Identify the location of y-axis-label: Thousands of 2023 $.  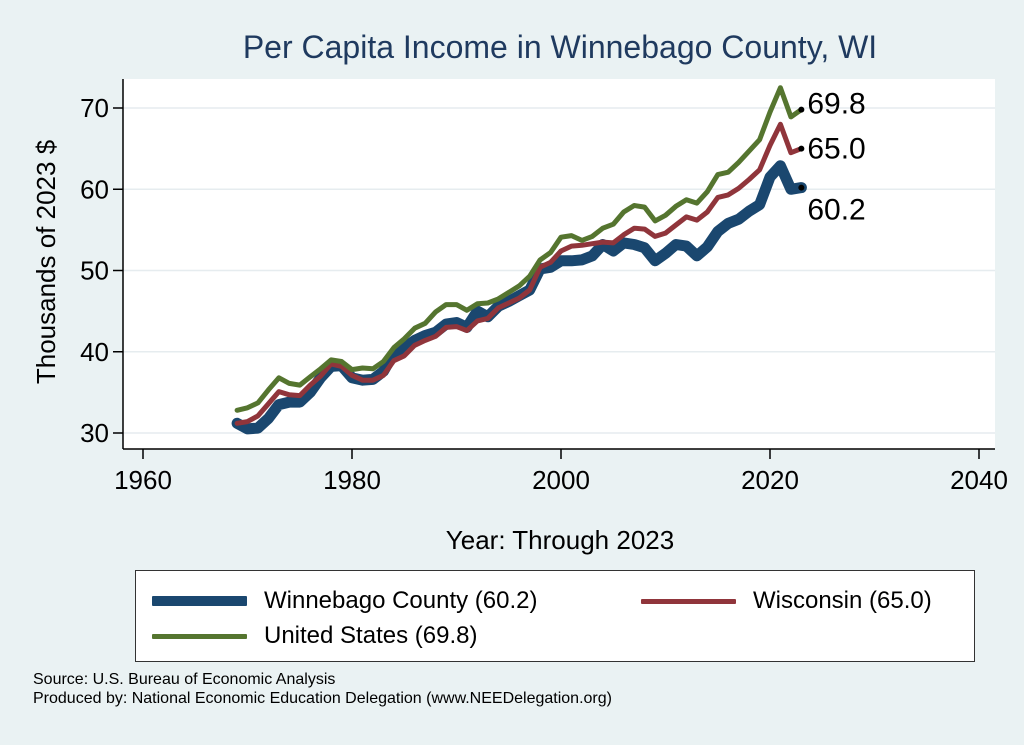
(46, 261).